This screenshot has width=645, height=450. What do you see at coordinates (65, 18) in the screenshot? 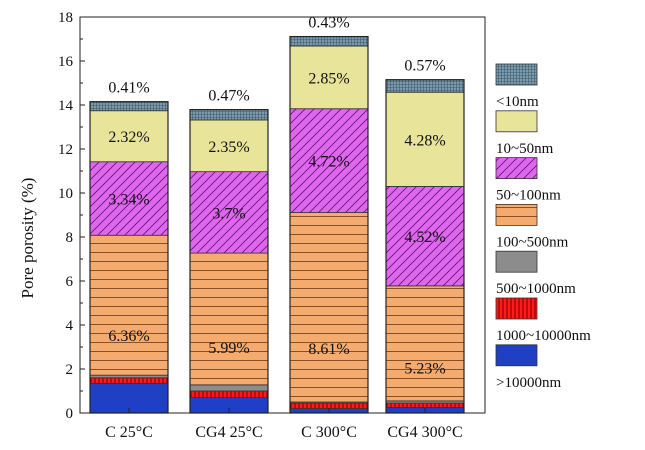
I see `y-tick-label: 18` at bounding box center [65, 18].